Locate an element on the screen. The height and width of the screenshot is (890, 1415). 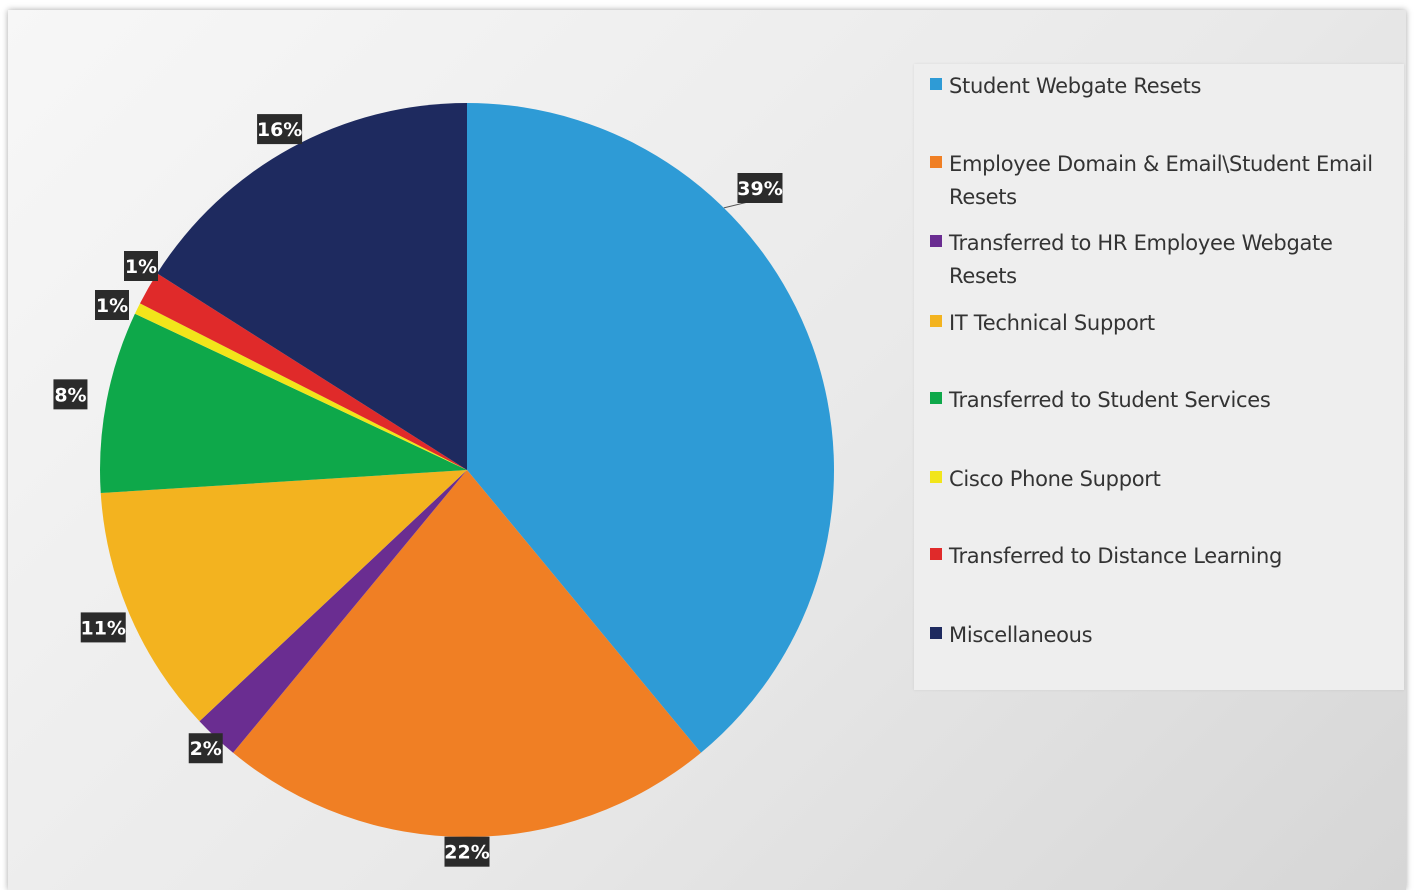
svg-text: 2% is located at coordinates (206, 749).